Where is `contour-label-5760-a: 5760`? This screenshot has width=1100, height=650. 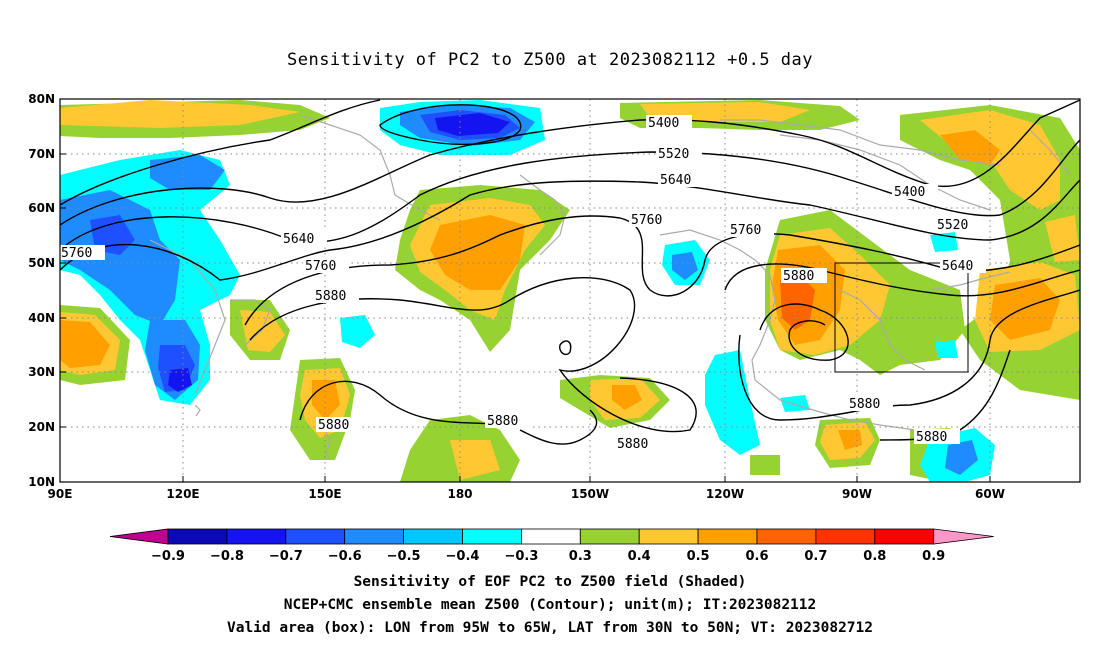
contour-label-5760-a: 5760 is located at coordinates (652, 220).